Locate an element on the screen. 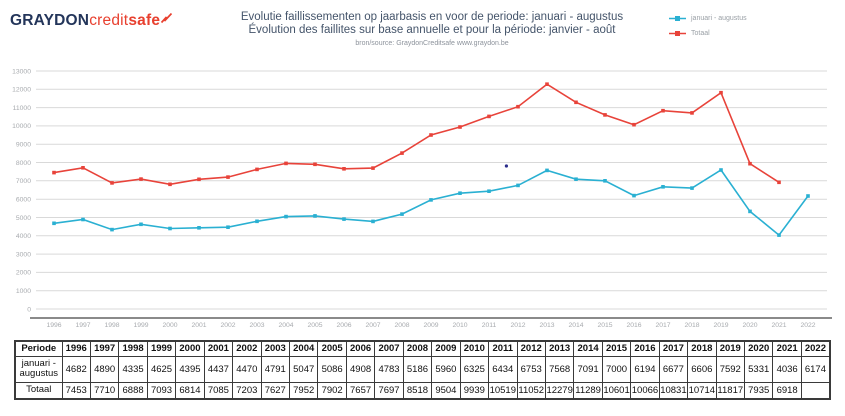  table-cell: 7085 is located at coordinates (218, 390).